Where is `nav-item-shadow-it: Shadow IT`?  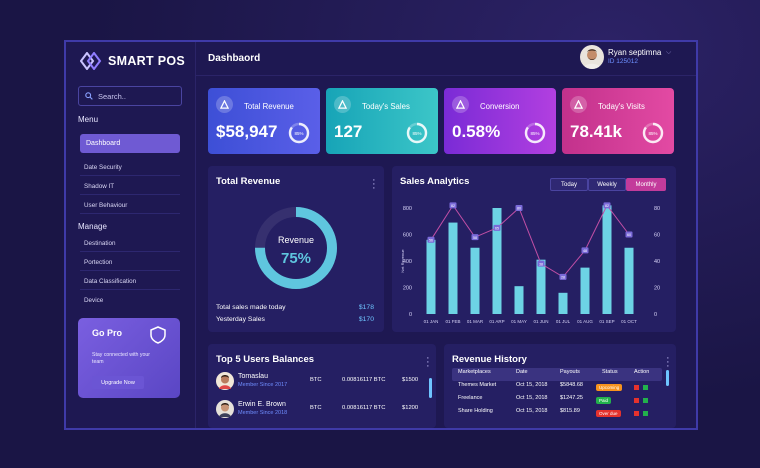 nav-item-shadow-it: Shadow IT is located at coordinates (130, 186).